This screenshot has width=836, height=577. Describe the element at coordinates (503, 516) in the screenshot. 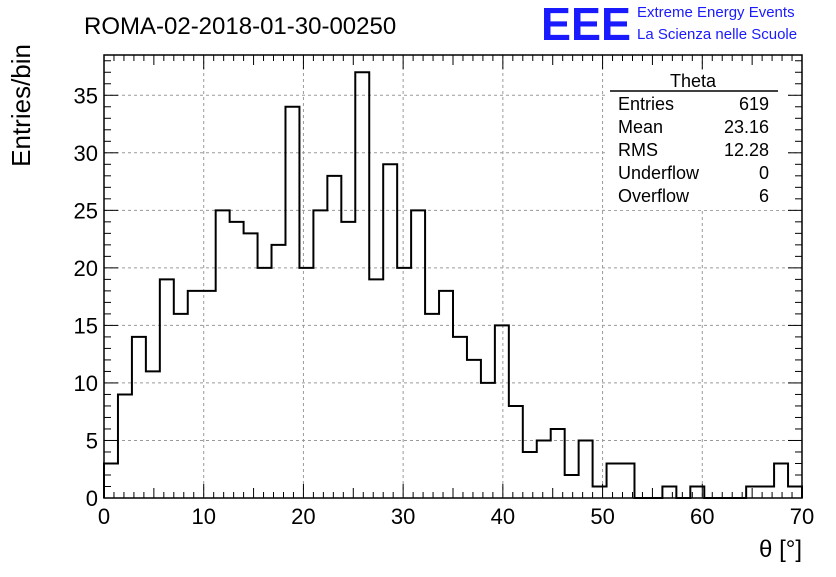

I see `x-tick-label: 40` at that location.